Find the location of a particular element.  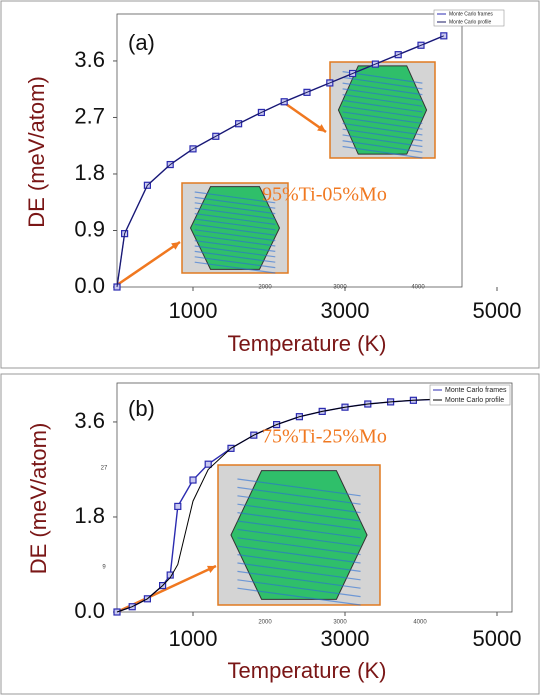

inset-axis-label: 27 is located at coordinates (104, 469).